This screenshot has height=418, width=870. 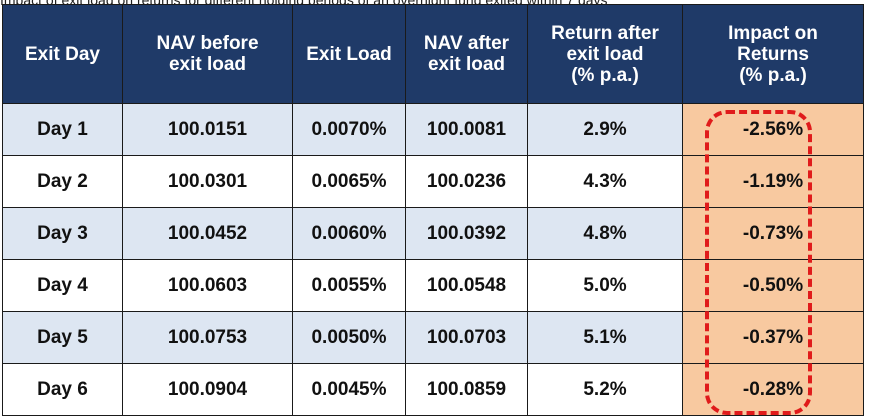 I want to click on header-nav-after: NAV after exit load, so click(x=466, y=54).